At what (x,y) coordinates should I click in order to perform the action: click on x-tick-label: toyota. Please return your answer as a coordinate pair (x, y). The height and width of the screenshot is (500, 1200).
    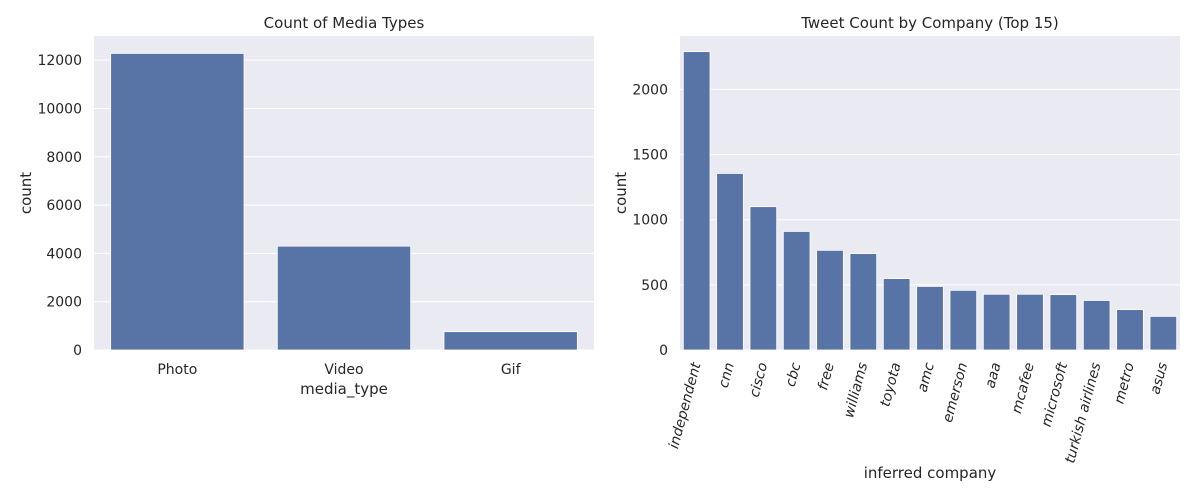
    Looking at the image, I should click on (890, 385).